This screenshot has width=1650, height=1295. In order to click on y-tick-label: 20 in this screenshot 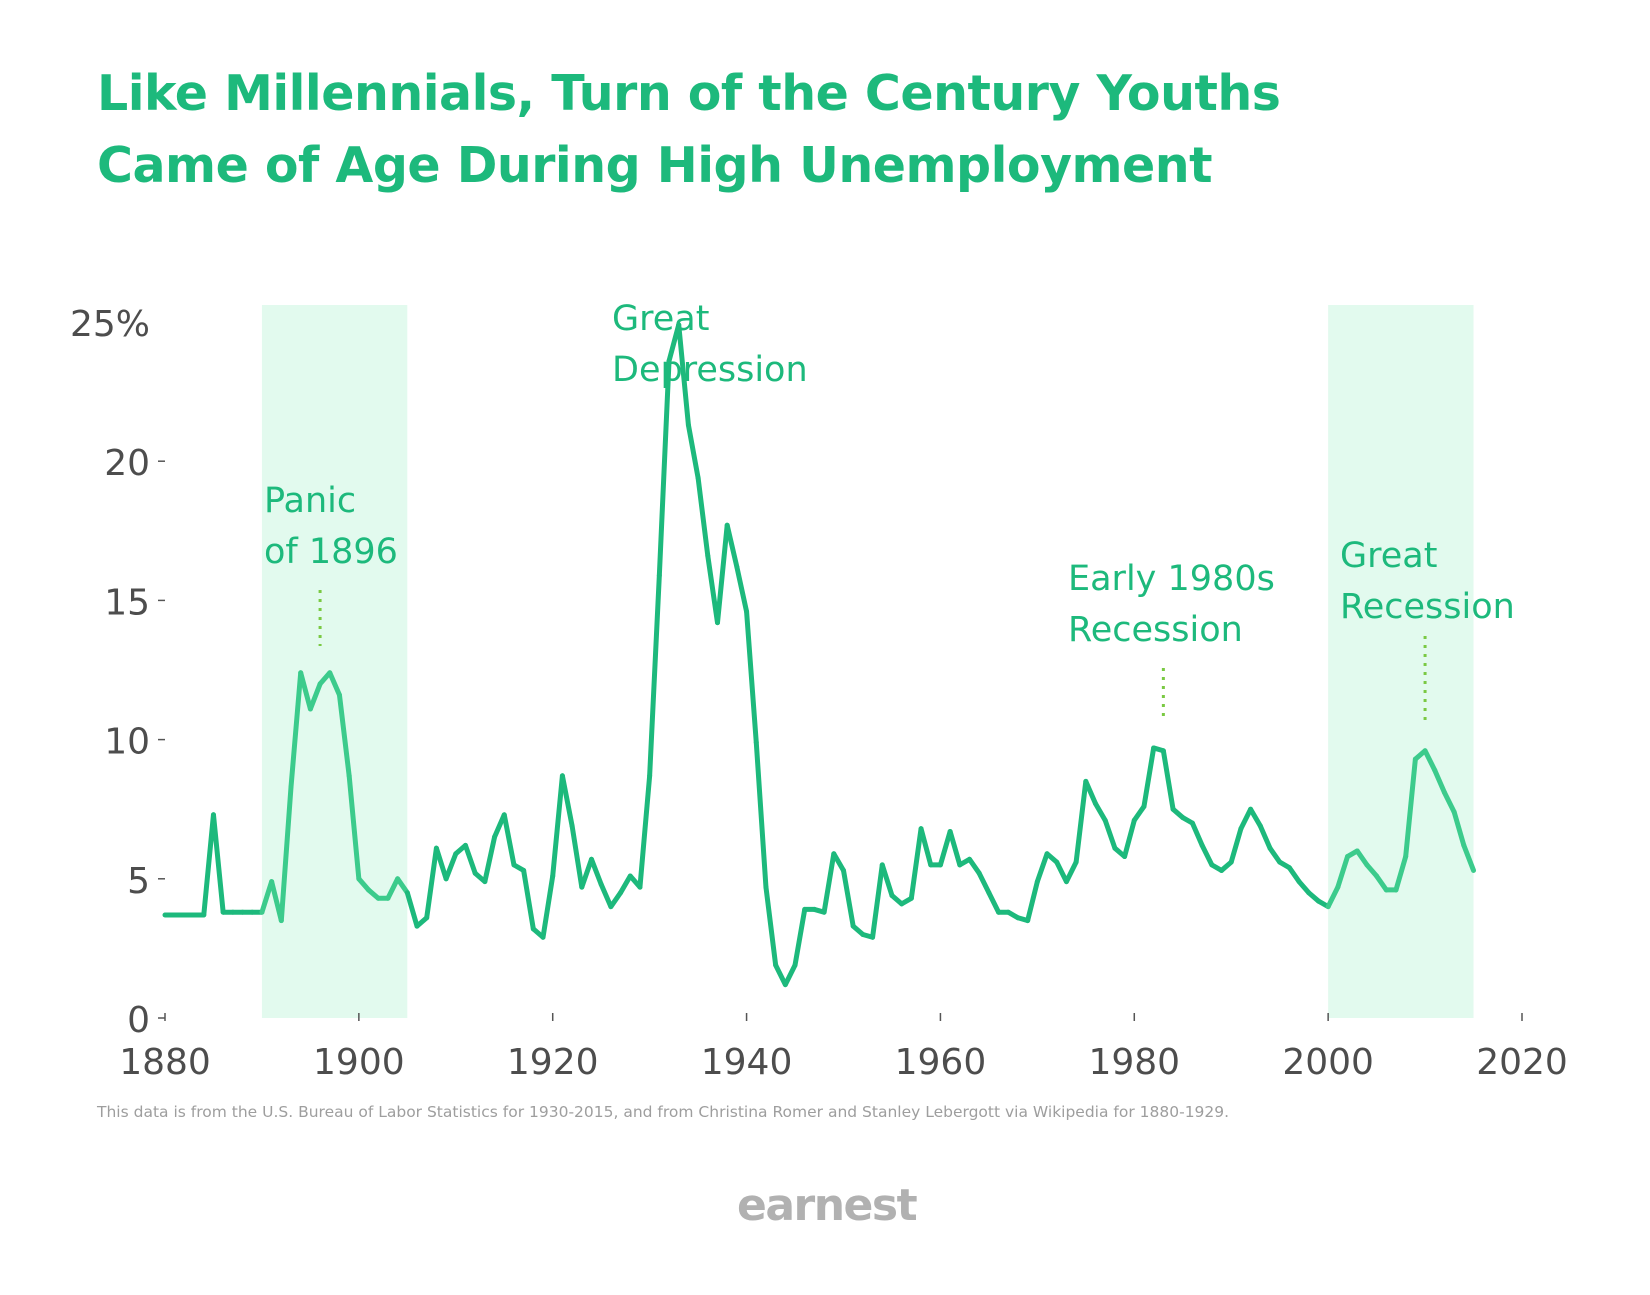, I will do `click(127, 463)`.